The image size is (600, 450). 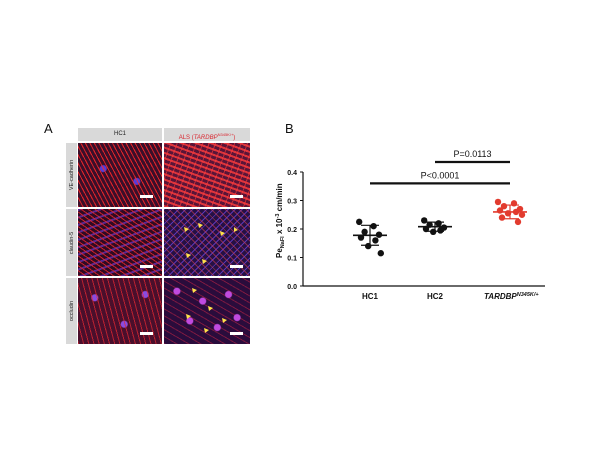 What do you see at coordinates (292, 259) in the screenshot?
I see `y-tick-label: 0.1` at bounding box center [292, 259].